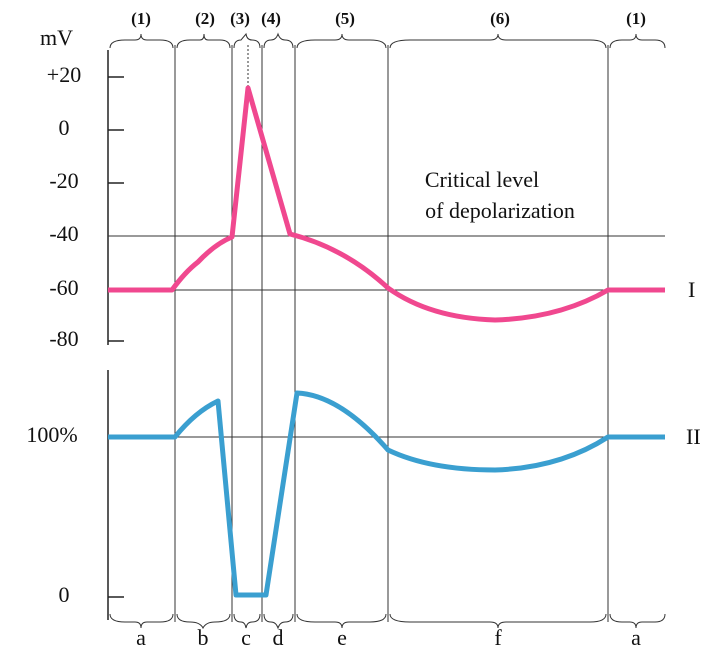 The image size is (705, 651). What do you see at coordinates (388, 18) in the screenshot?
I see `phase-top-labels: (1) (2) (3) (4) (5) (6) (1)` at bounding box center [388, 18].